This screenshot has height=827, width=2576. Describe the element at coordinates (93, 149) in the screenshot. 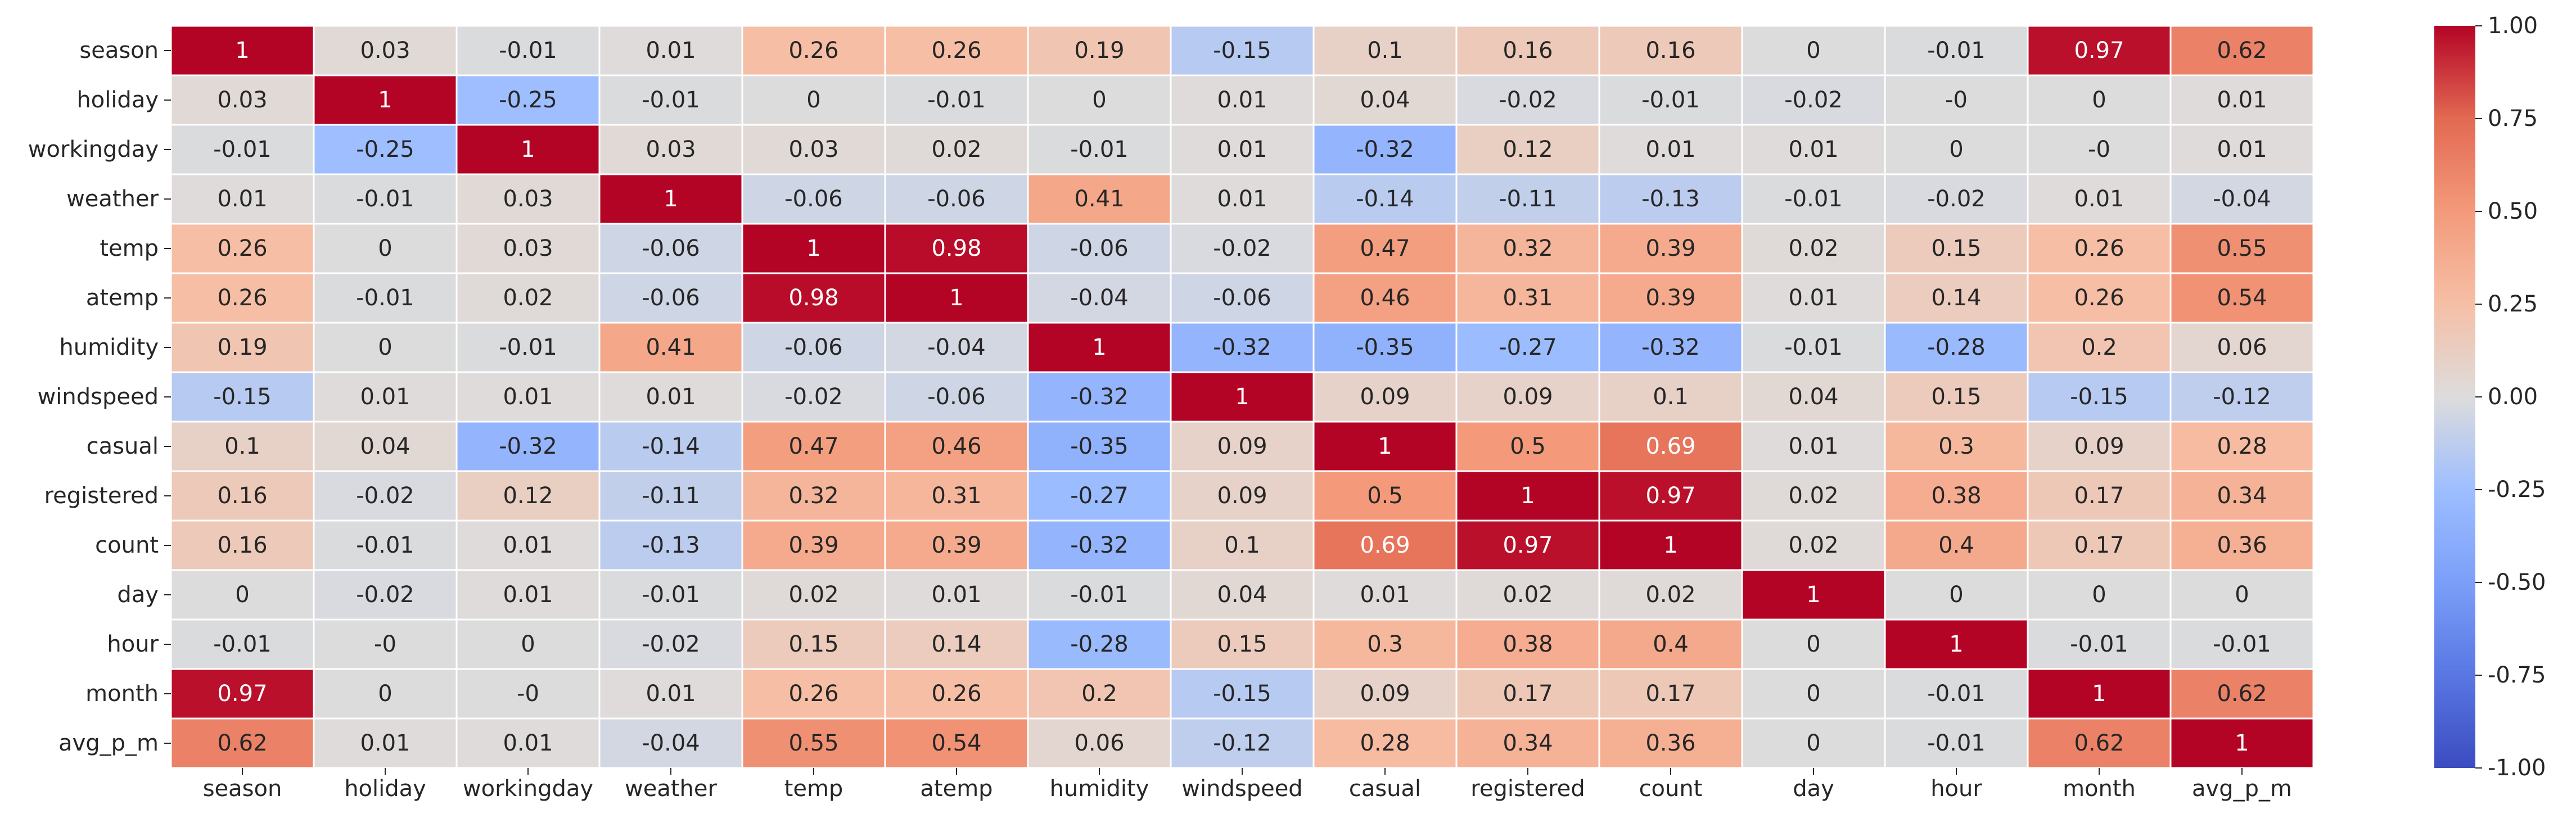

I see `y-tick-label: workingday` at that location.